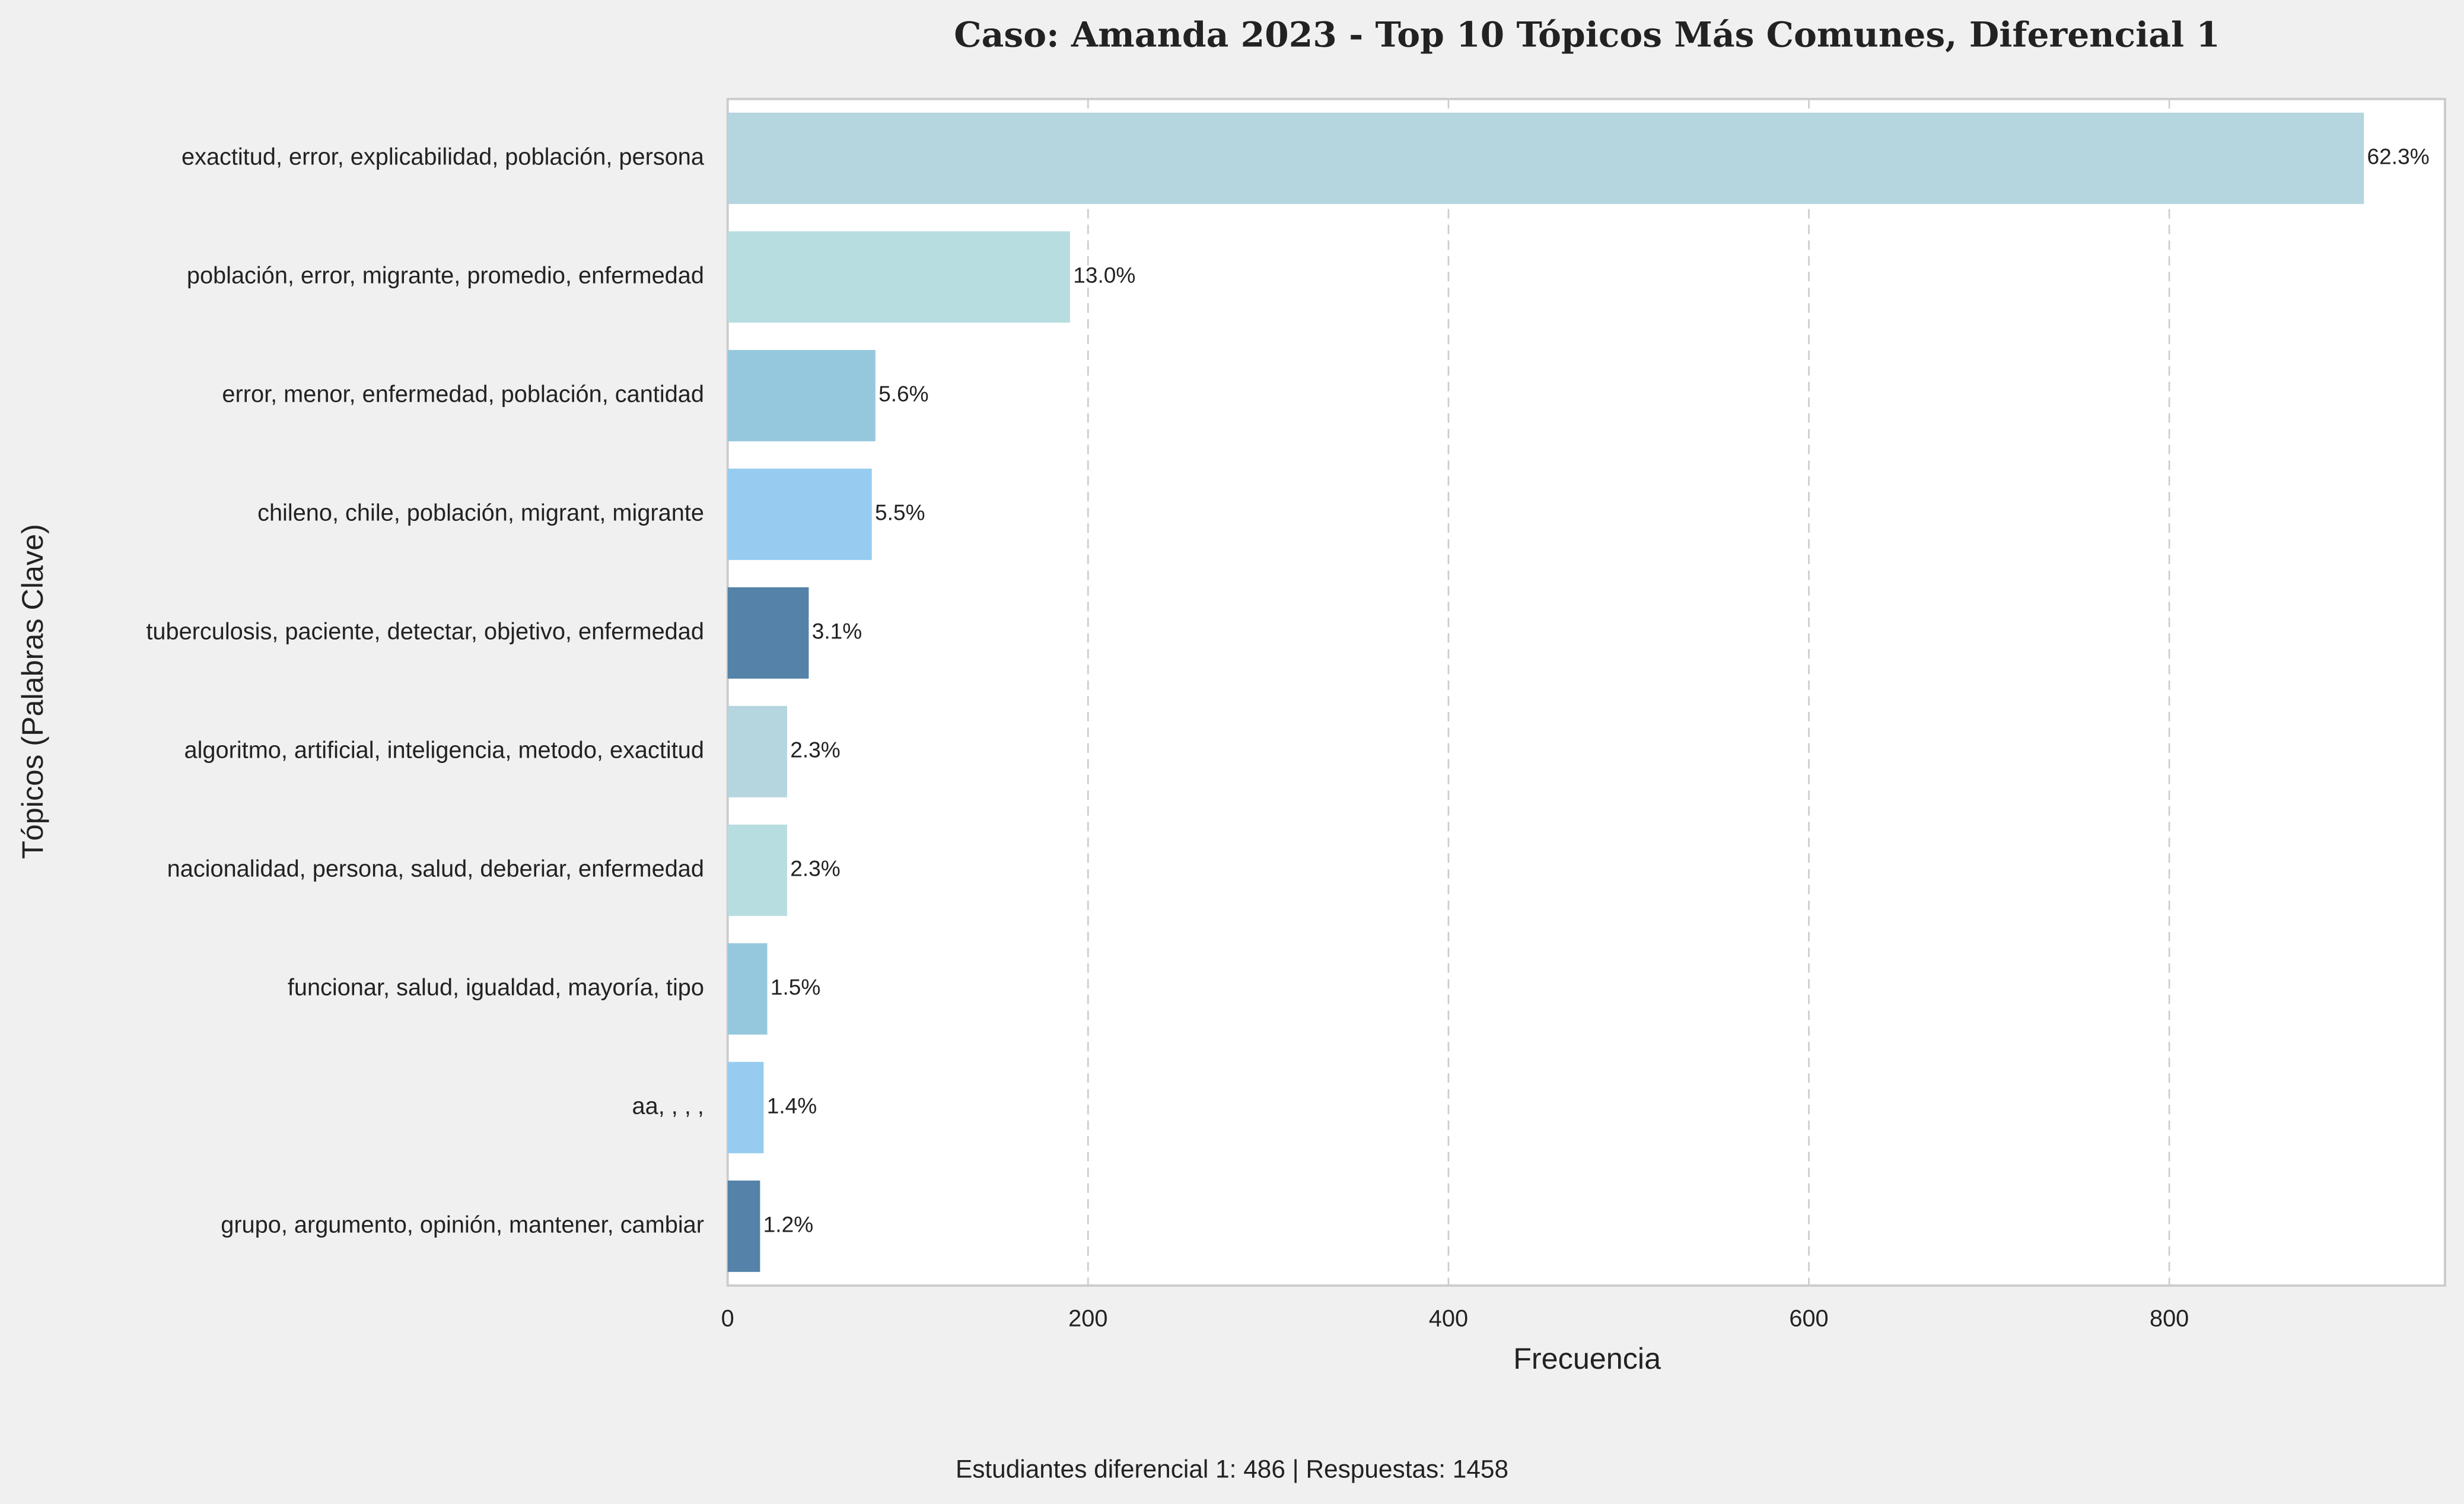 The height and width of the screenshot is (1504, 2464). What do you see at coordinates (1808, 1319) in the screenshot?
I see `x-tick-label: 600` at bounding box center [1808, 1319].